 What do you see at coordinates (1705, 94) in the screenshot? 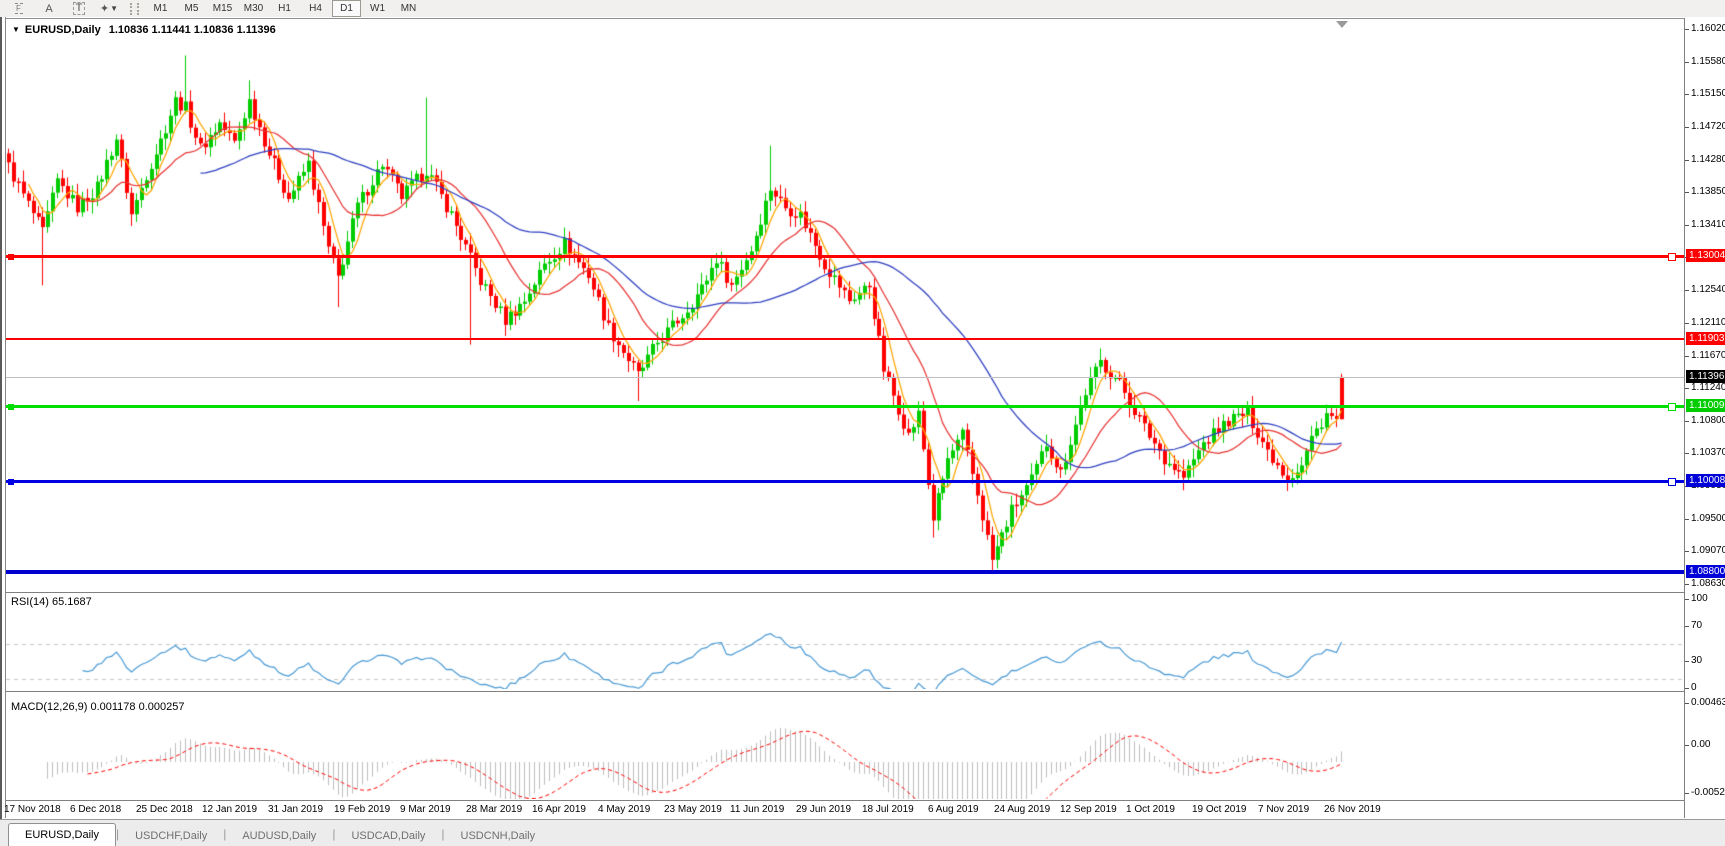
I see `price-tick-label: 1.15150` at bounding box center [1705, 94].